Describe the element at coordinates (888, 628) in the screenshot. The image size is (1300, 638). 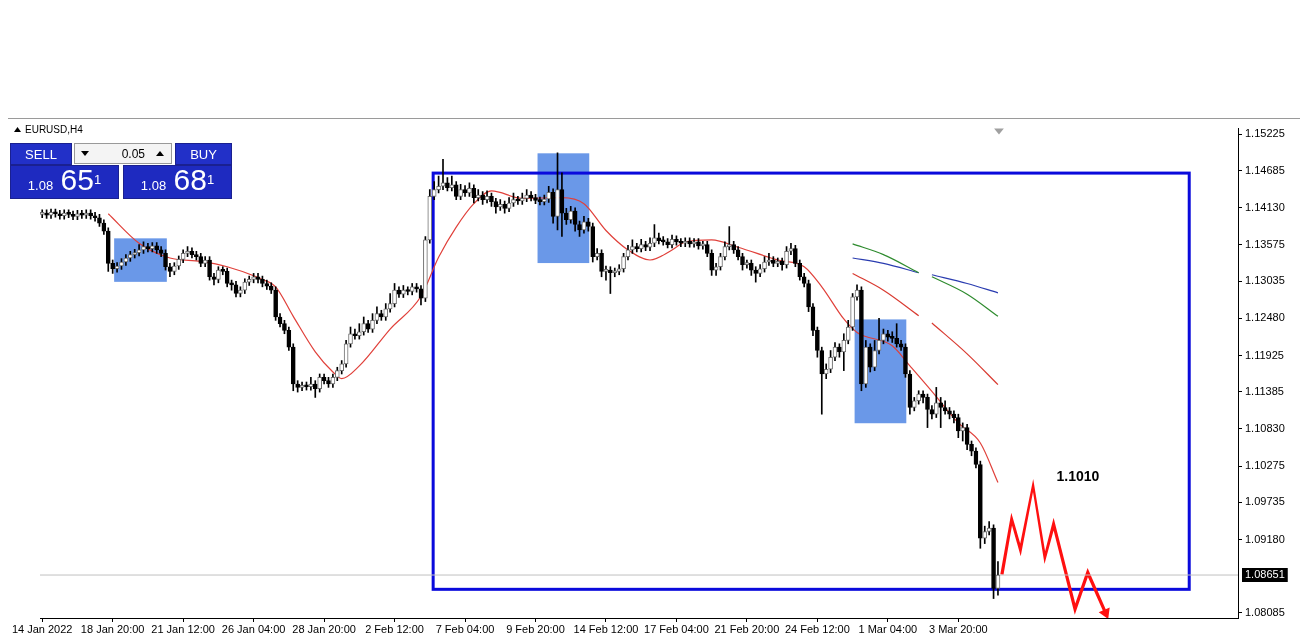
I see `x-tick-label: 1 Mar 04:00` at that location.